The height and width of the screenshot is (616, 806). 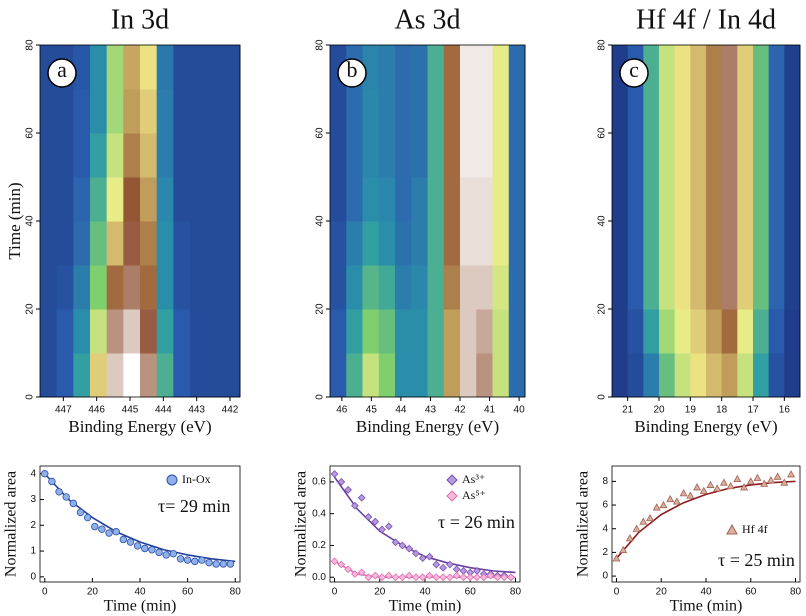 I want to click on legend-label: In-Ox, so click(x=196, y=479).